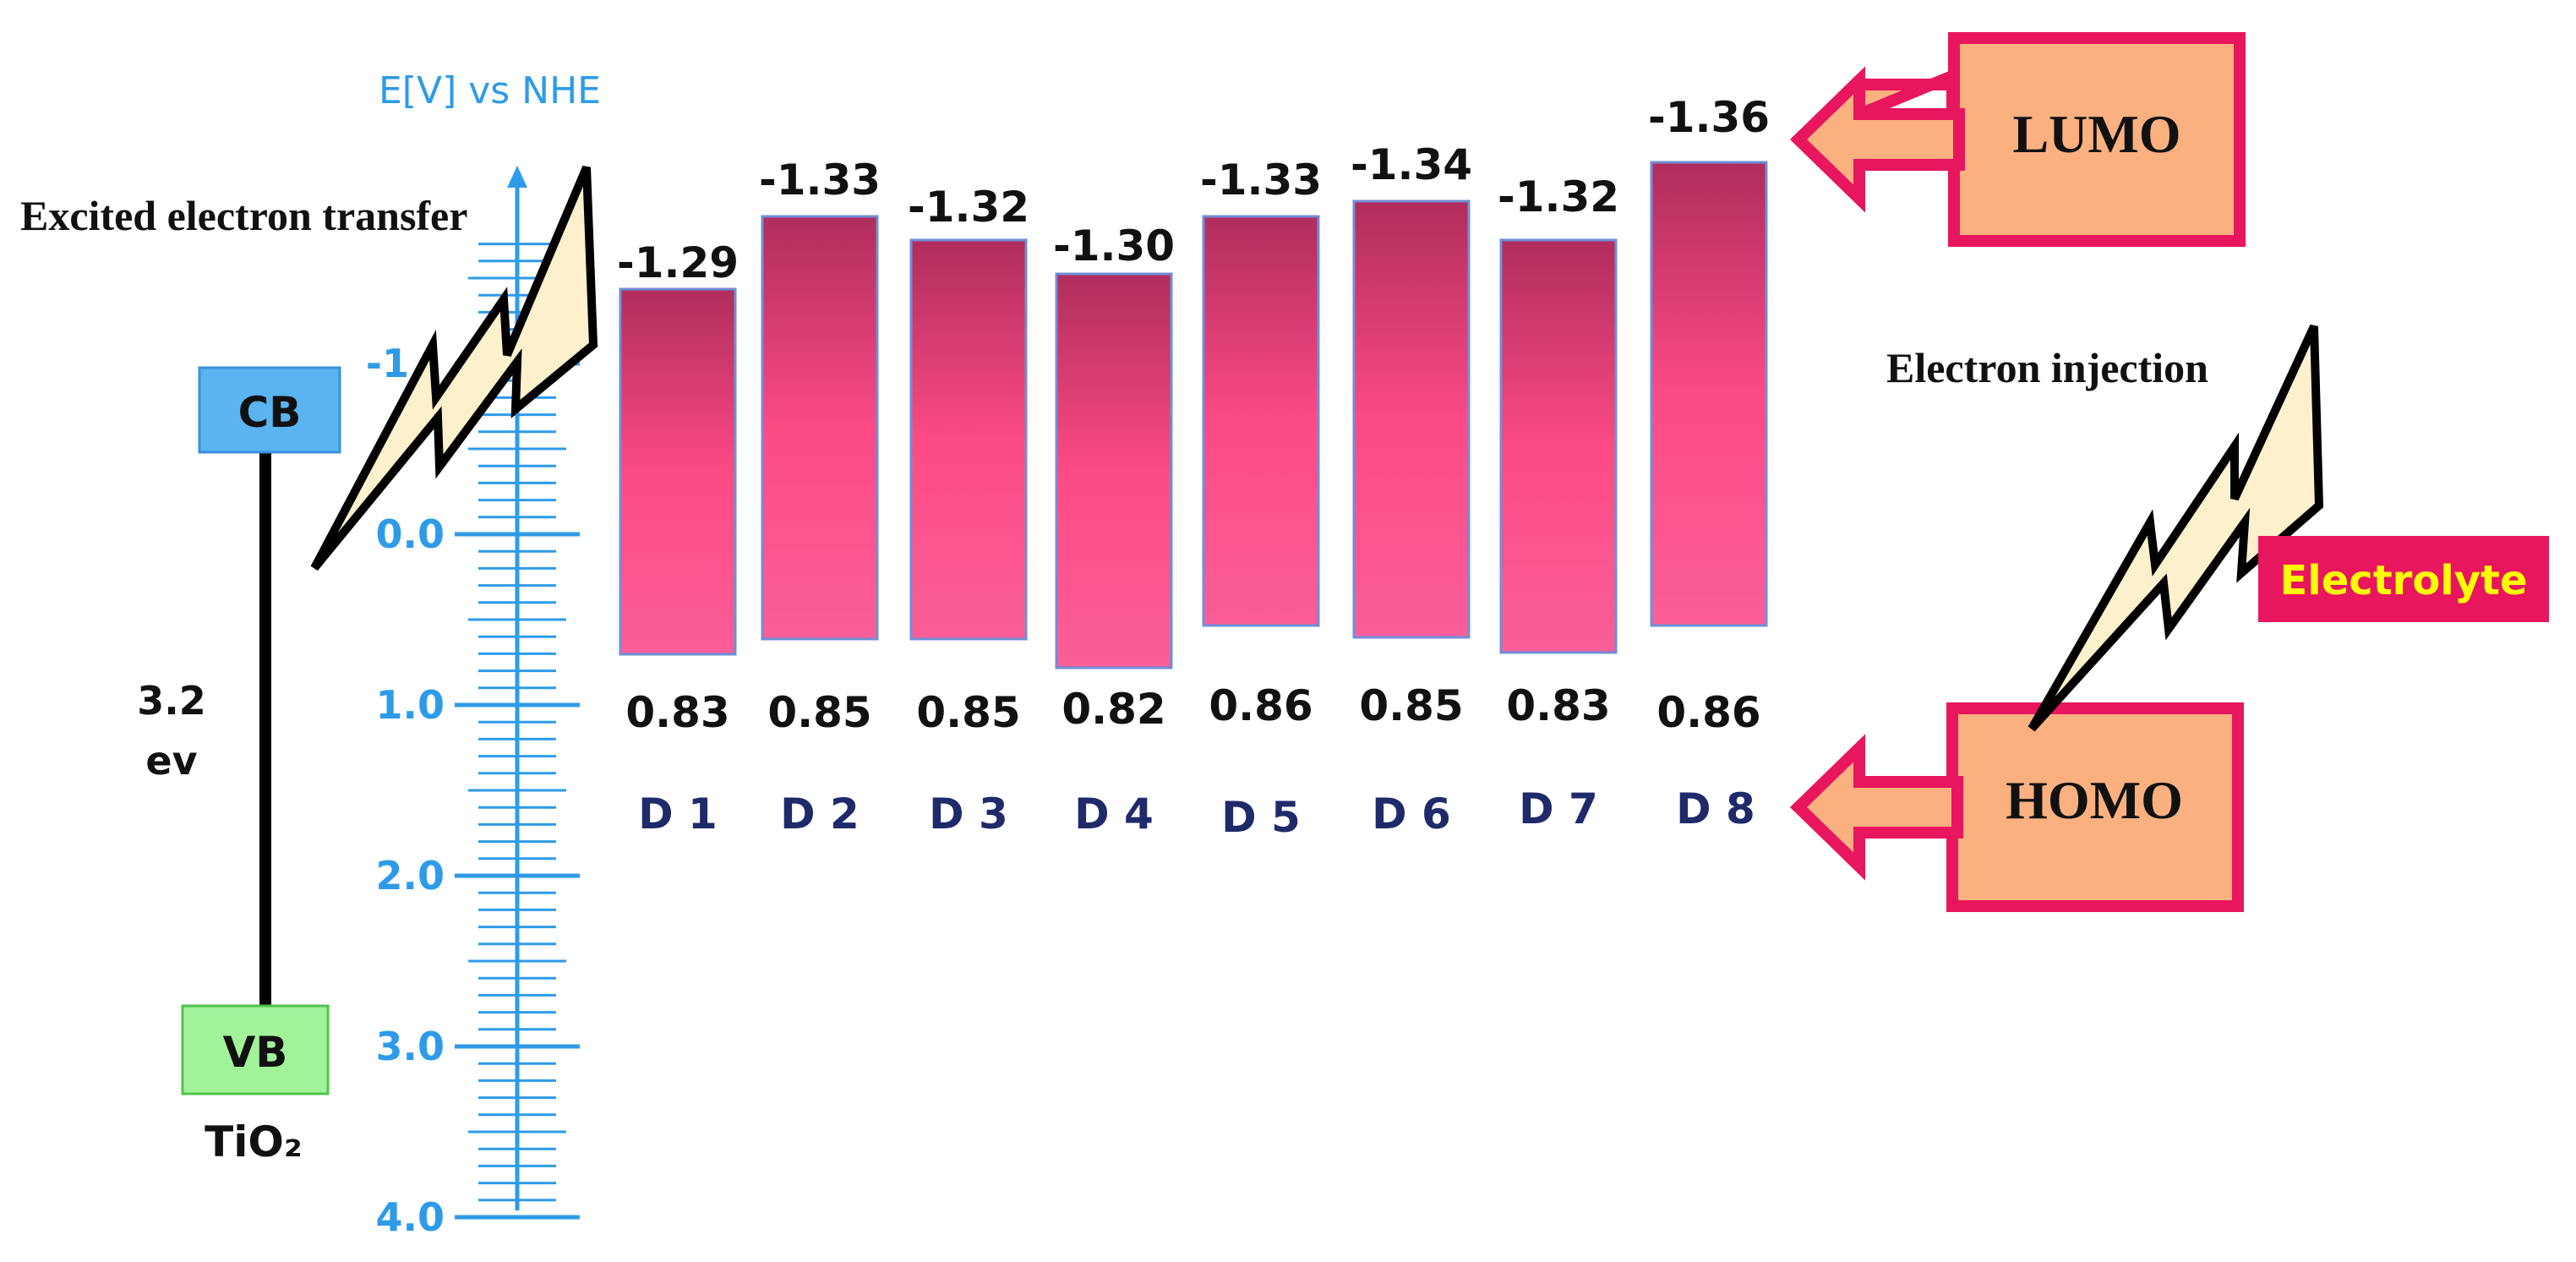 The width and height of the screenshot is (2576, 1262). I want to click on dye-name-label: D 2, so click(820, 814).